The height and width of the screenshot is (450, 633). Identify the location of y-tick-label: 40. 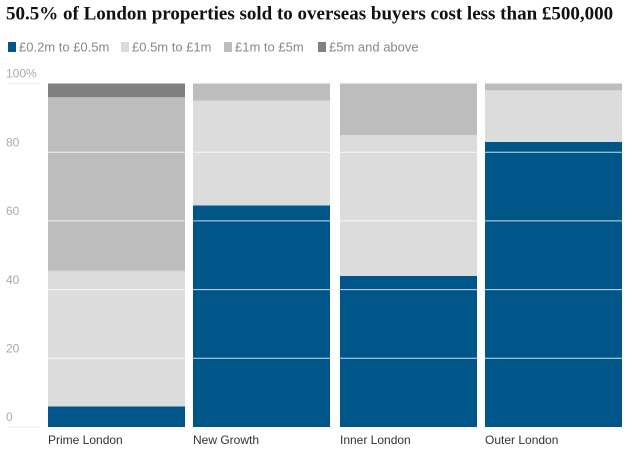
(13, 280).